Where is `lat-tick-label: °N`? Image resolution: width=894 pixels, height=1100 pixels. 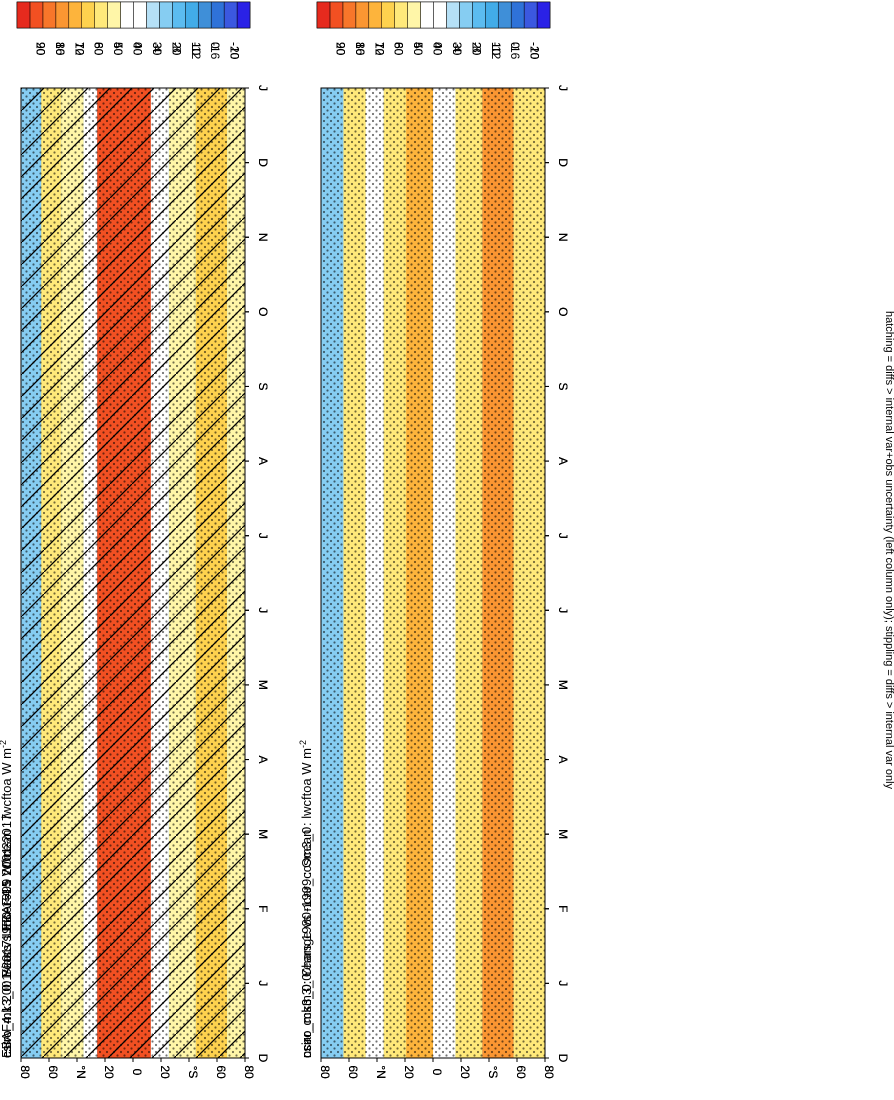 lat-tick-label: °N is located at coordinates (81, 1071).